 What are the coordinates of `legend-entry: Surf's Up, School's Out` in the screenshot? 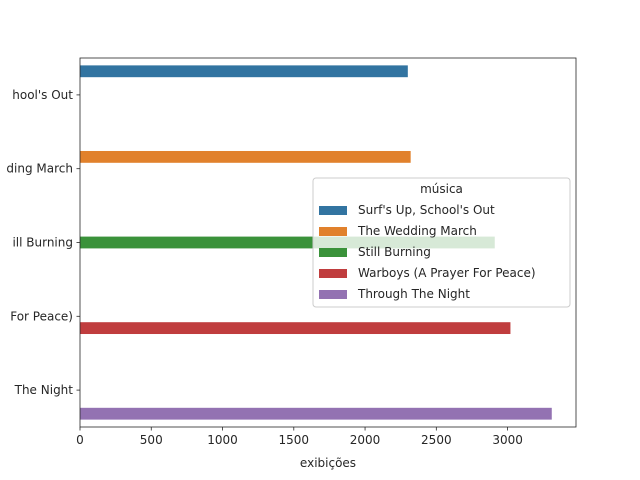 It's located at (407, 210).